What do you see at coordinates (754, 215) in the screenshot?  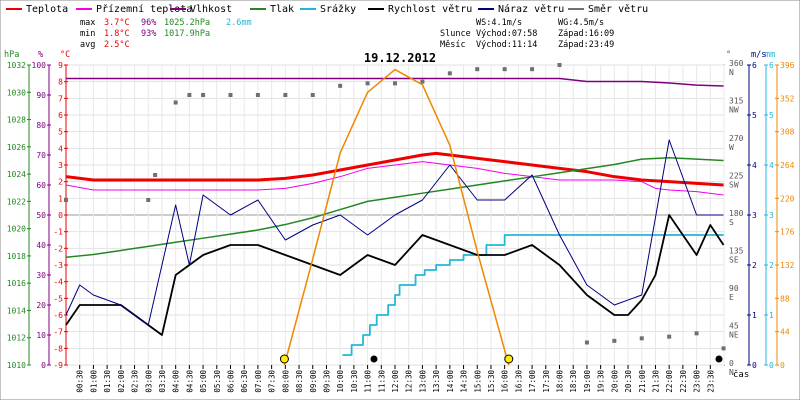 I see `right-axis-tick-label: 3` at bounding box center [754, 215].